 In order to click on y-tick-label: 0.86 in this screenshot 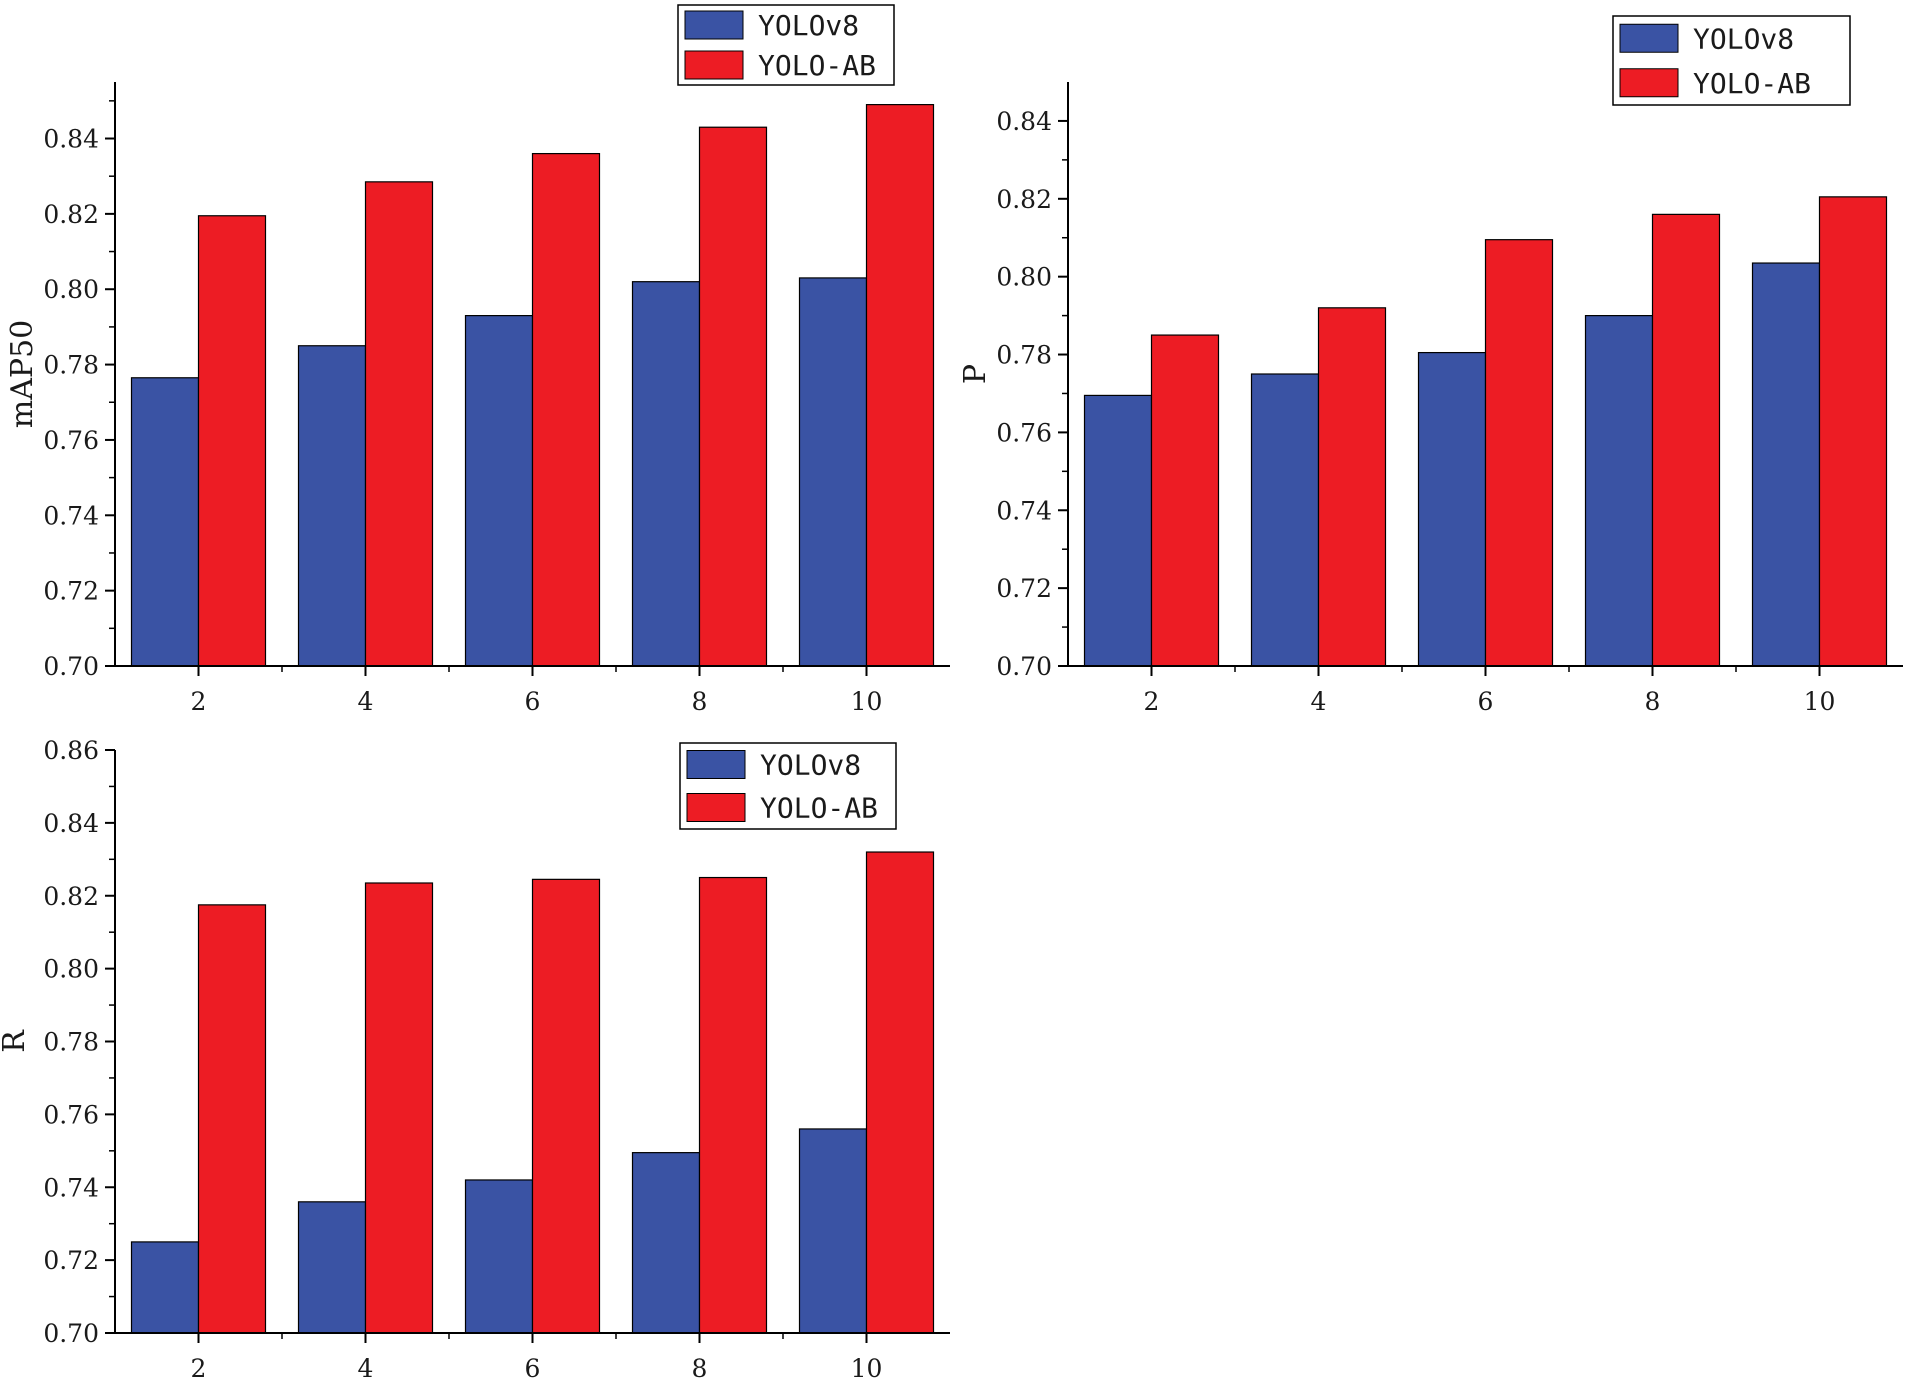, I will do `click(71, 750)`.